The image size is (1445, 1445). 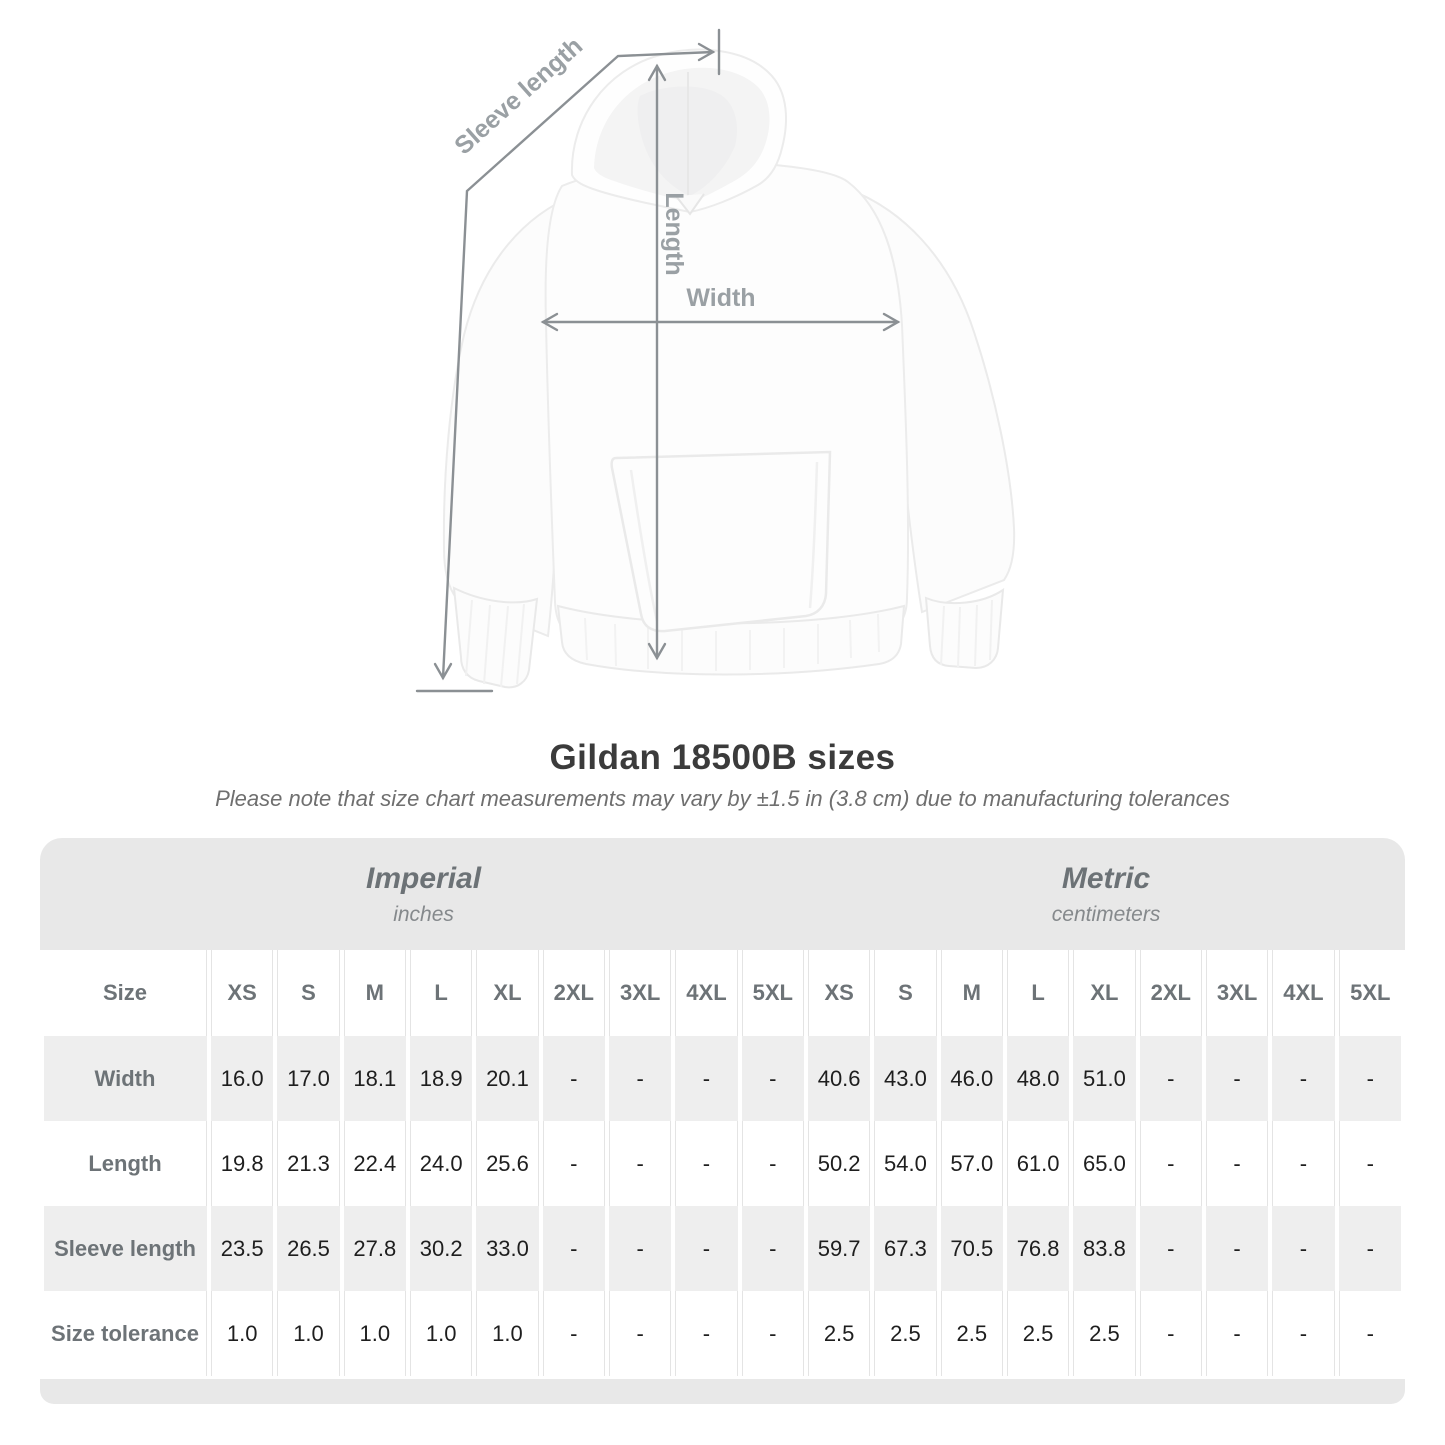 What do you see at coordinates (1106, 914) in the screenshot?
I see `metric-unit: centimeters` at bounding box center [1106, 914].